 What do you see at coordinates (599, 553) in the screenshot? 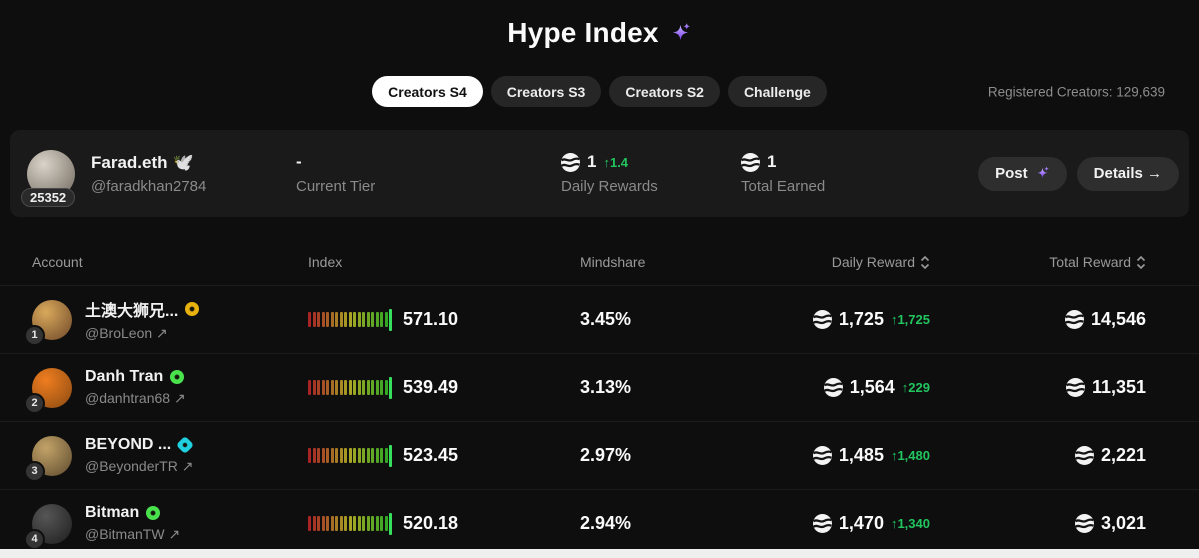
I see `bottom-edge-strip` at bounding box center [599, 553].